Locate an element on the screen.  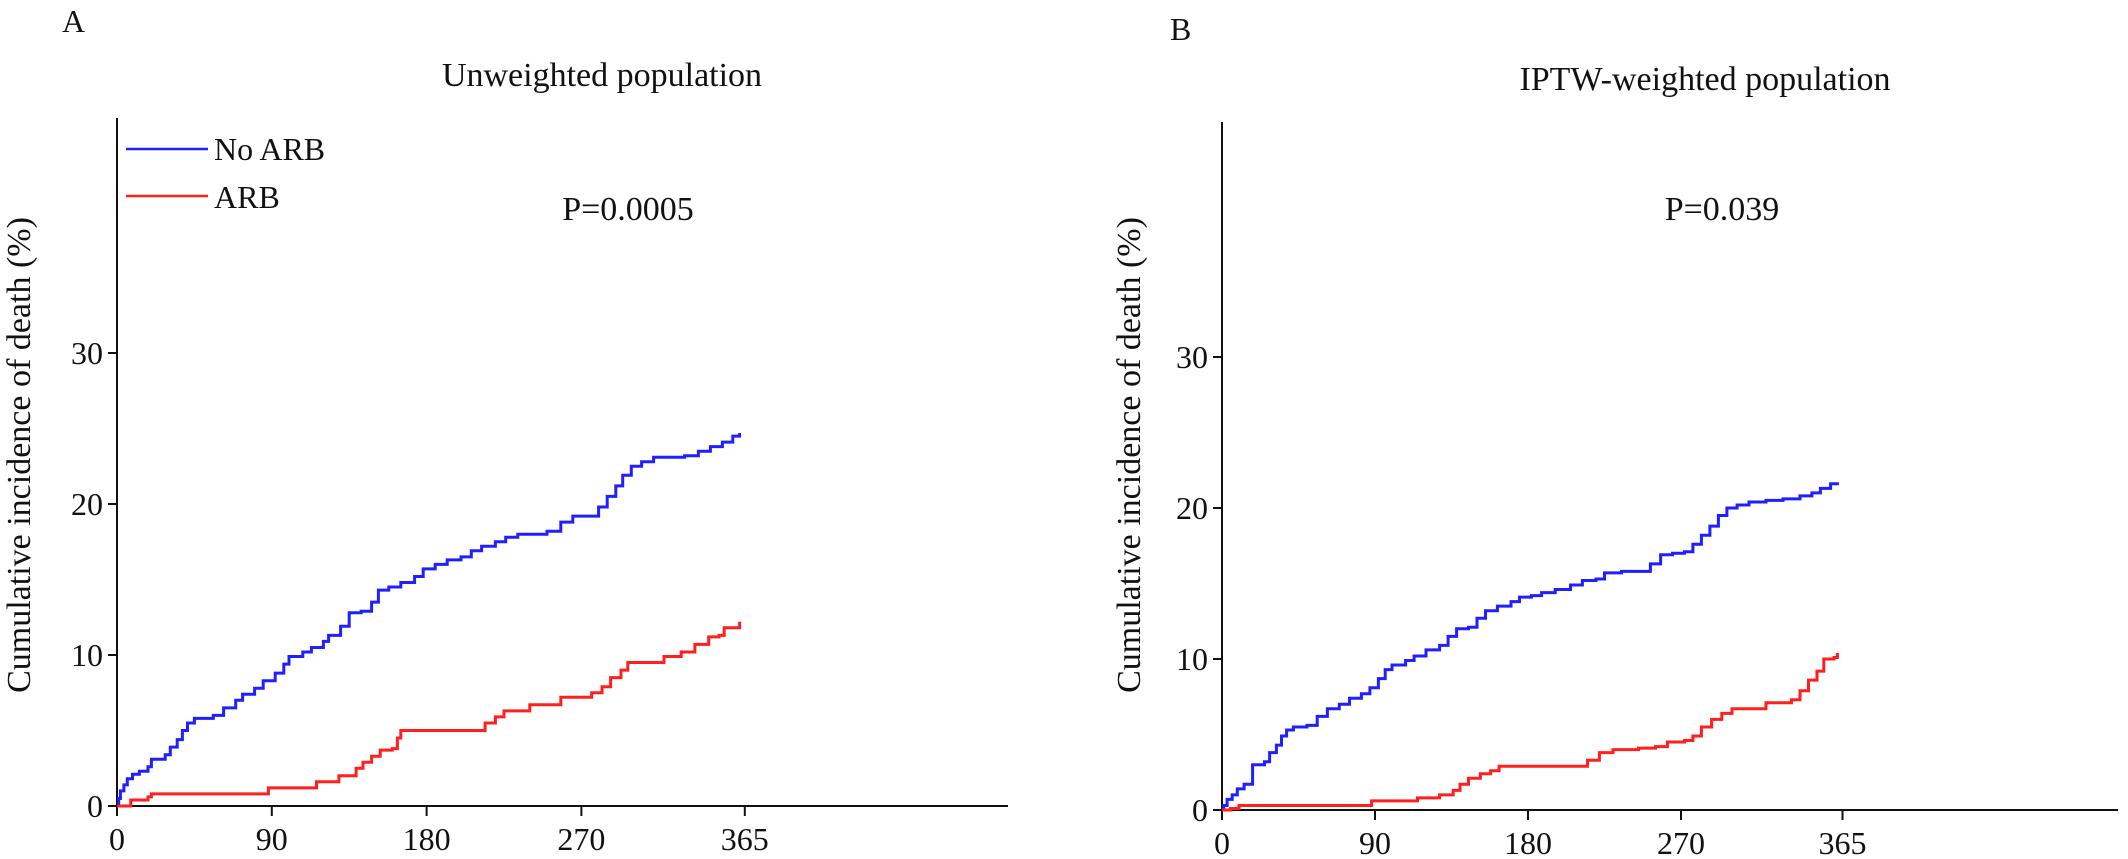
panel-a-label: A is located at coordinates (73, 21).